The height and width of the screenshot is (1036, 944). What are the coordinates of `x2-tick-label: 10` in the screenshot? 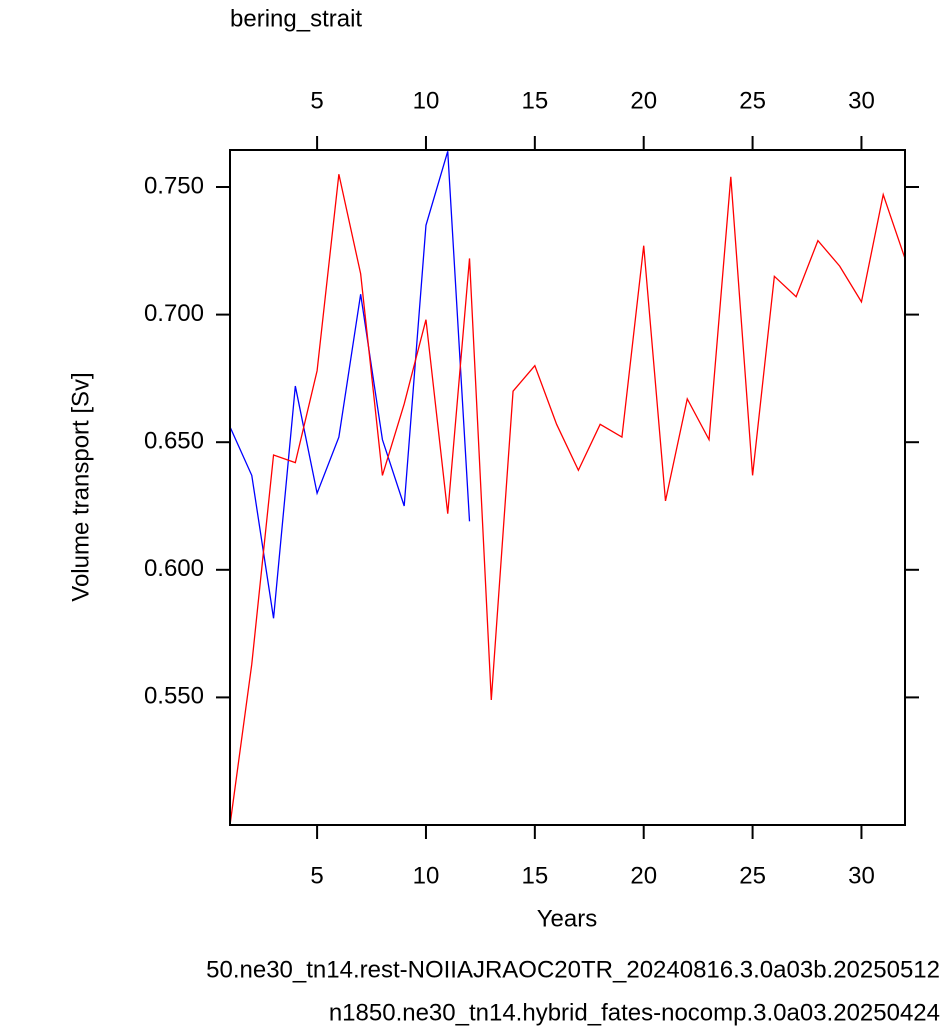 It's located at (426, 100).